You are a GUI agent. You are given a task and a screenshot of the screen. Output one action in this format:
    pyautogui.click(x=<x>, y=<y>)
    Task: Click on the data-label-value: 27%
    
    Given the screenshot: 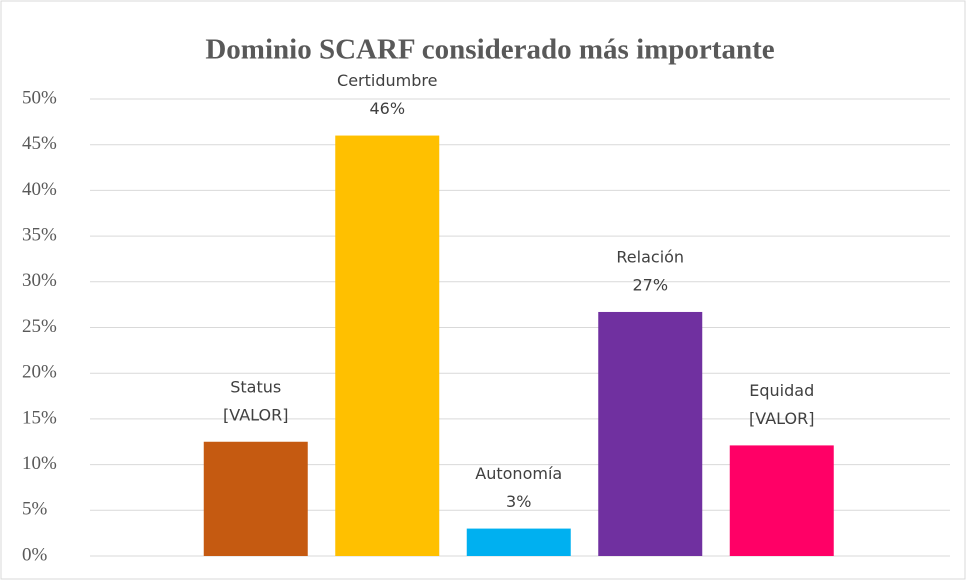 What is the action you would take?
    pyautogui.click(x=650, y=284)
    